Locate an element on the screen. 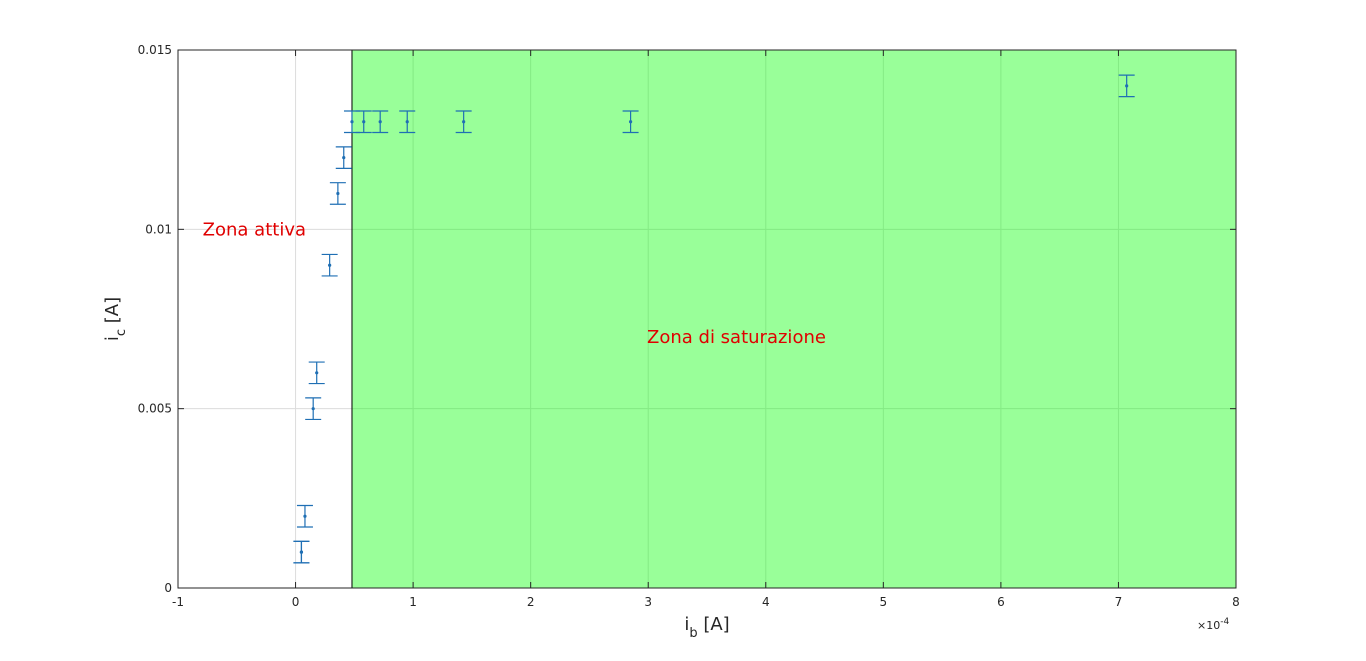 This screenshot has height=661, width=1366. x-tick-label: 1 is located at coordinates (413, 602).